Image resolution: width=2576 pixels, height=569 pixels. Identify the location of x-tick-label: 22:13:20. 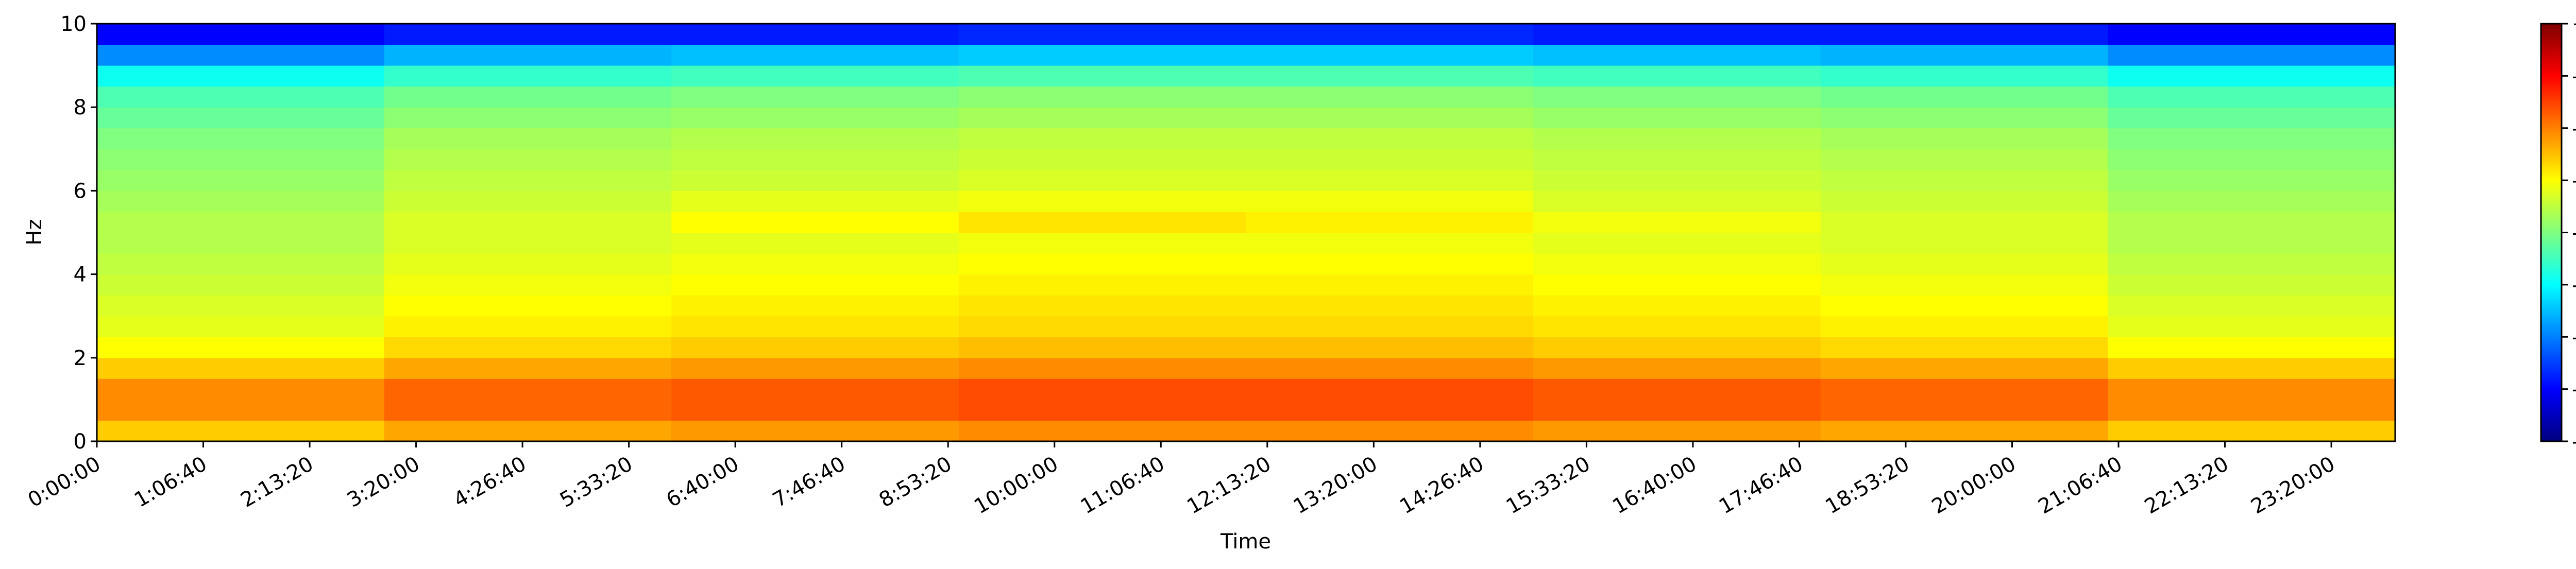
(2187, 485).